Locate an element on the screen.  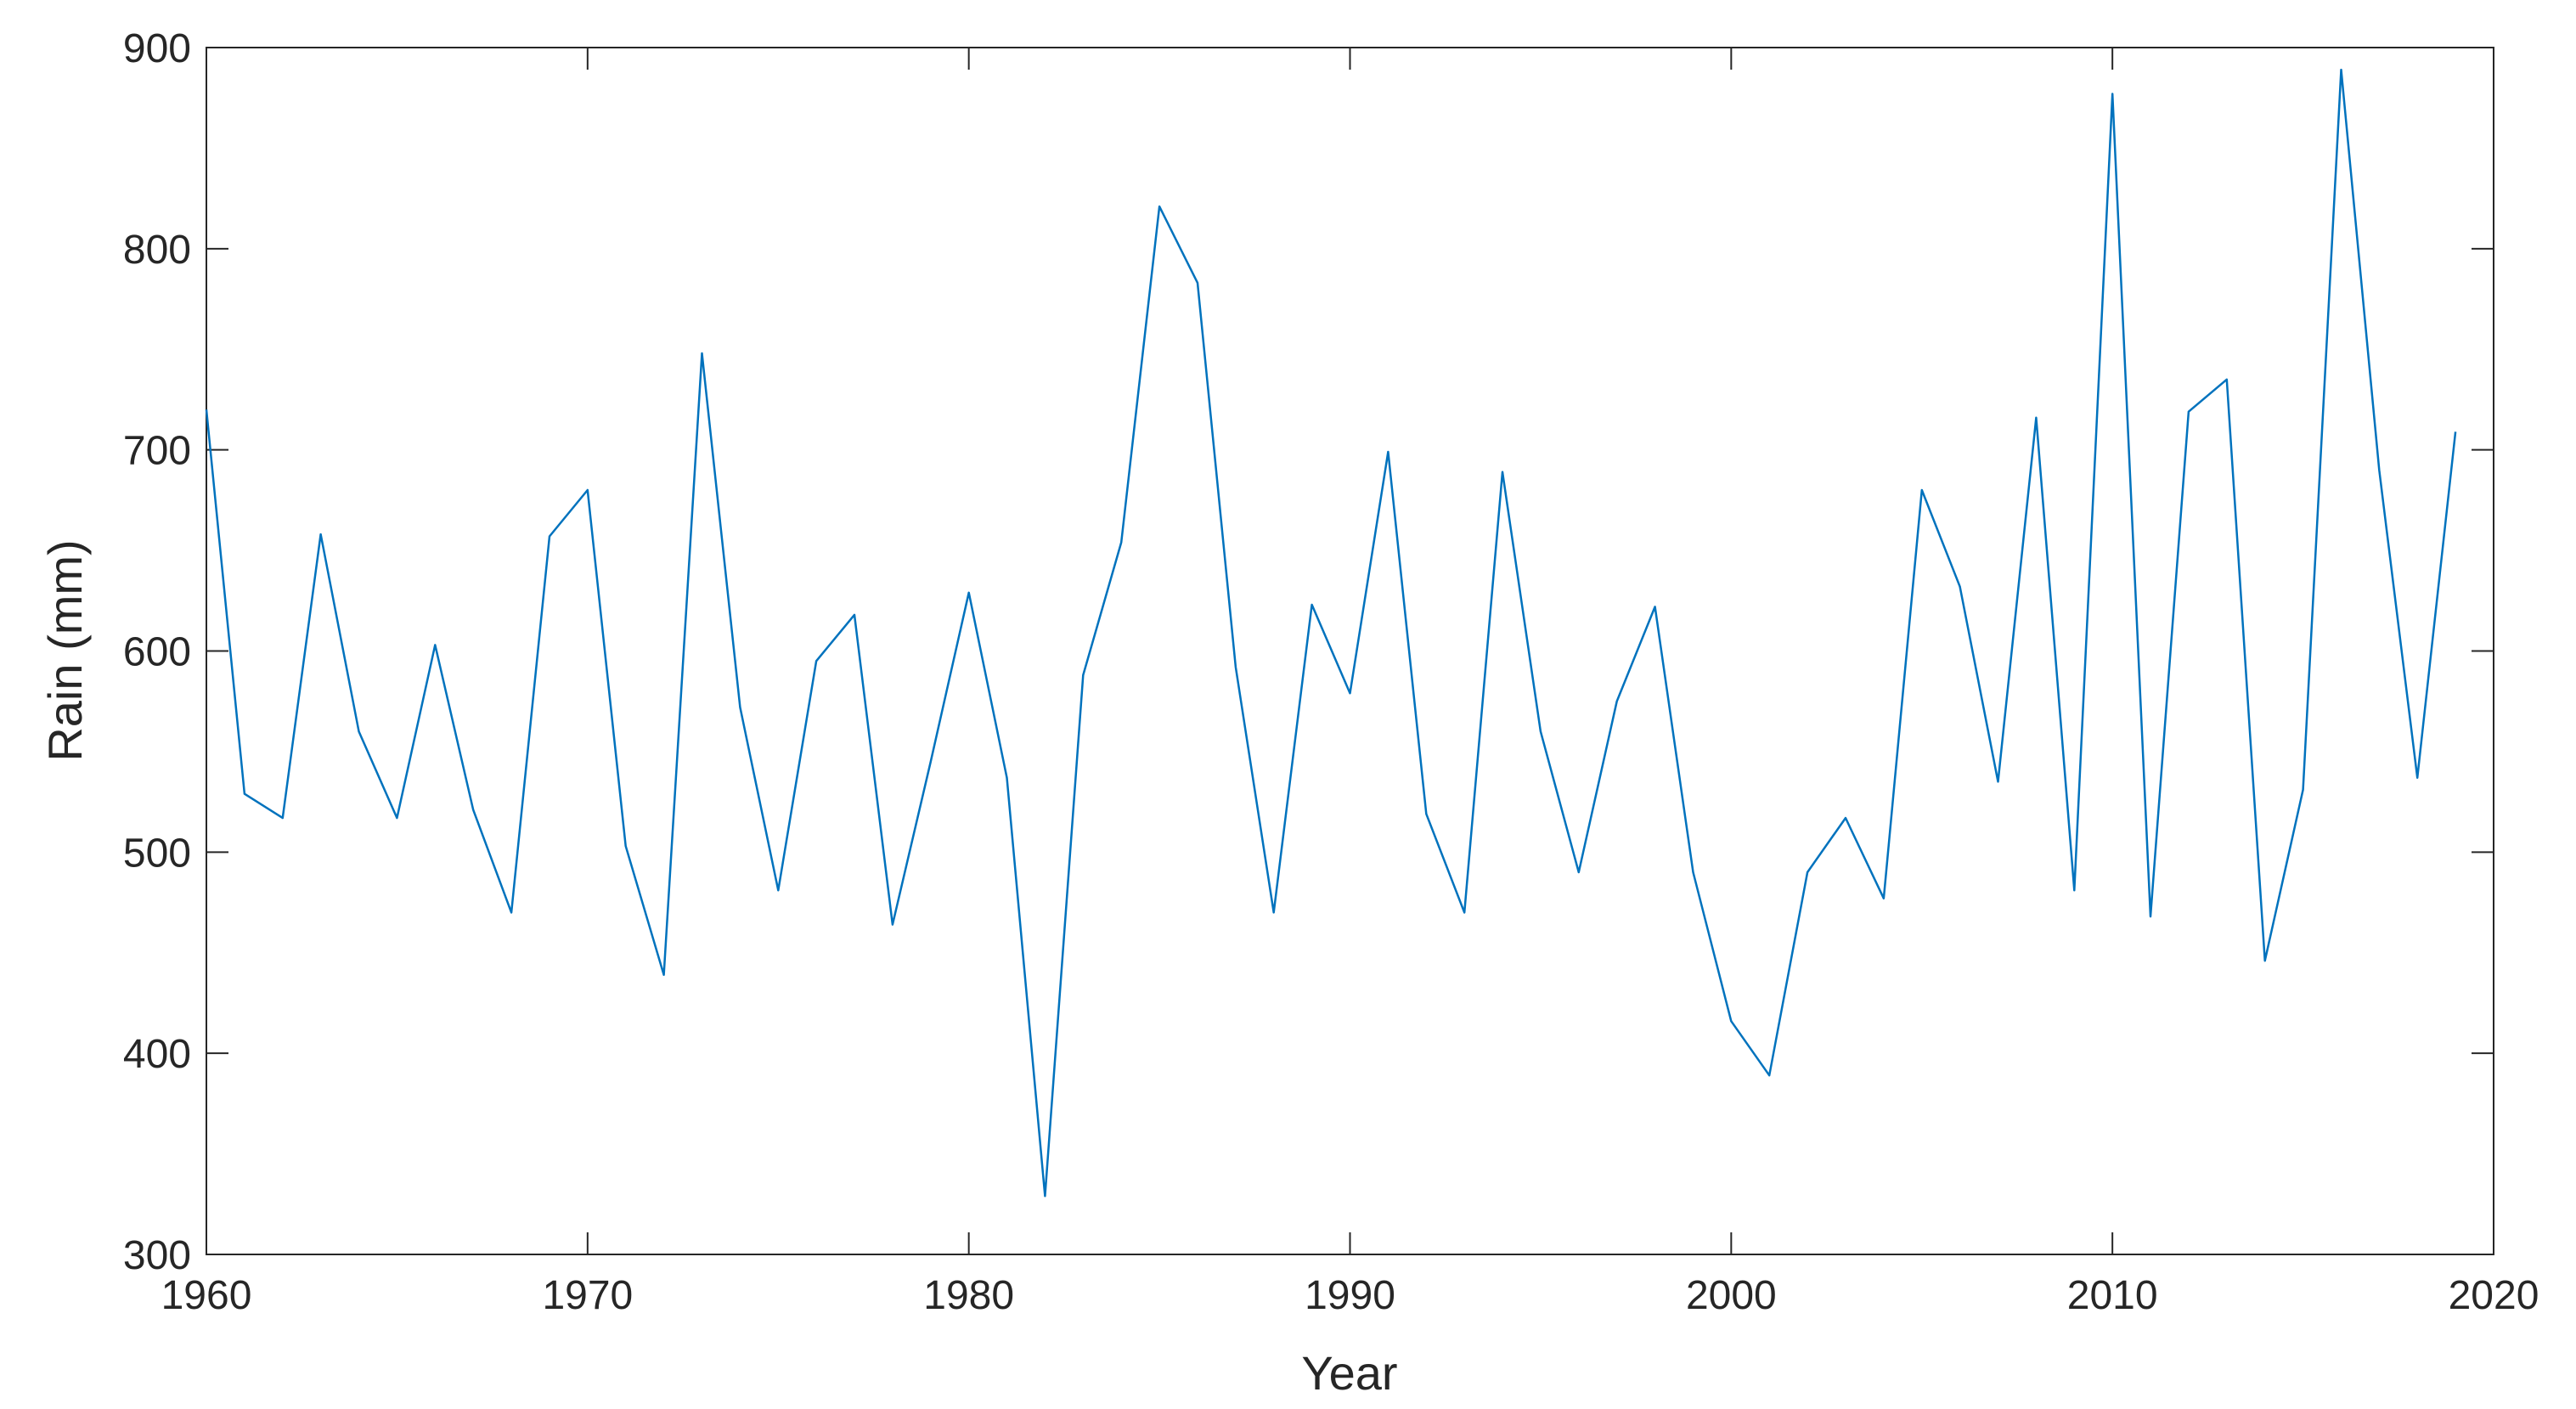
x-axis-title: Year is located at coordinates (1349, 1373).